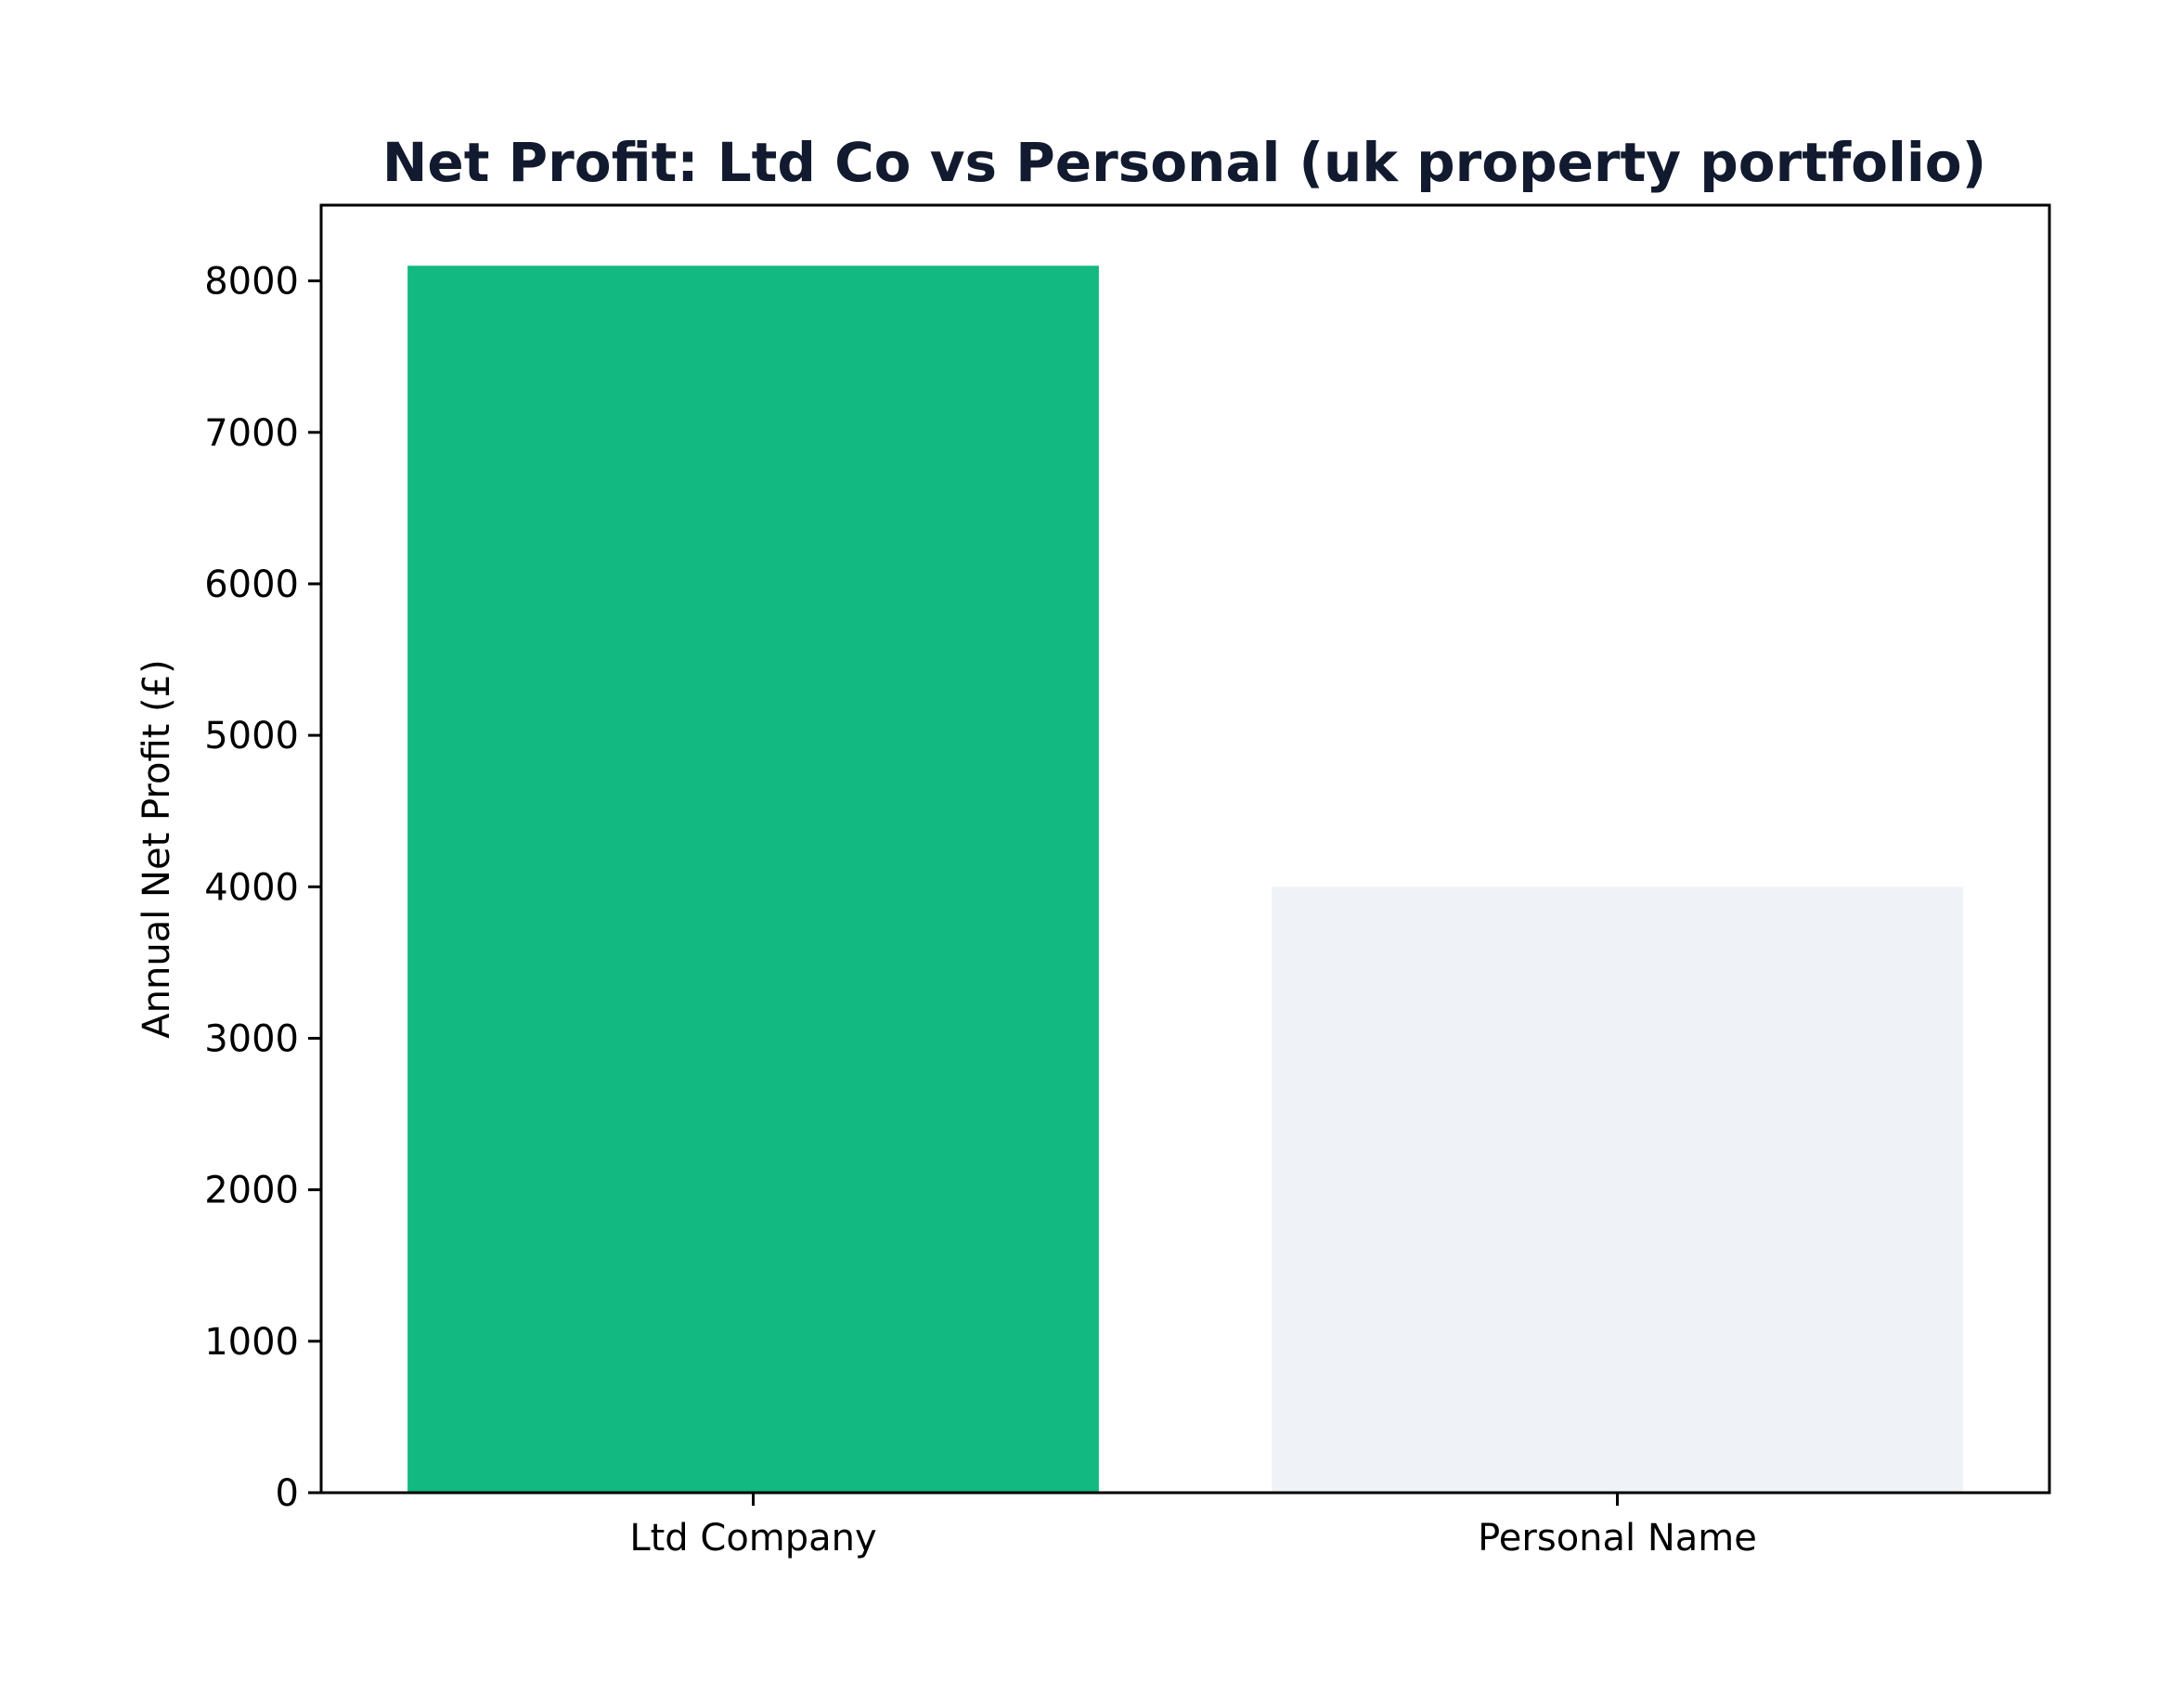 The image size is (2184, 1696). I want to click on x-tick-label: Ltd Company, so click(752, 1538).